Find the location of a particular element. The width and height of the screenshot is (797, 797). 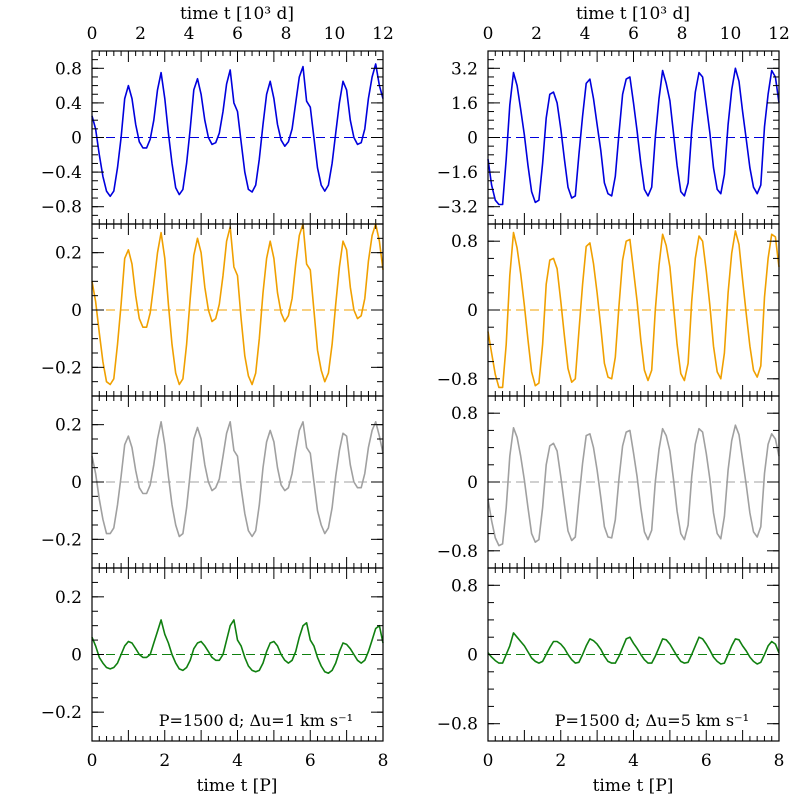

panel-left-row2-series-line is located at coordinates (237, 304).